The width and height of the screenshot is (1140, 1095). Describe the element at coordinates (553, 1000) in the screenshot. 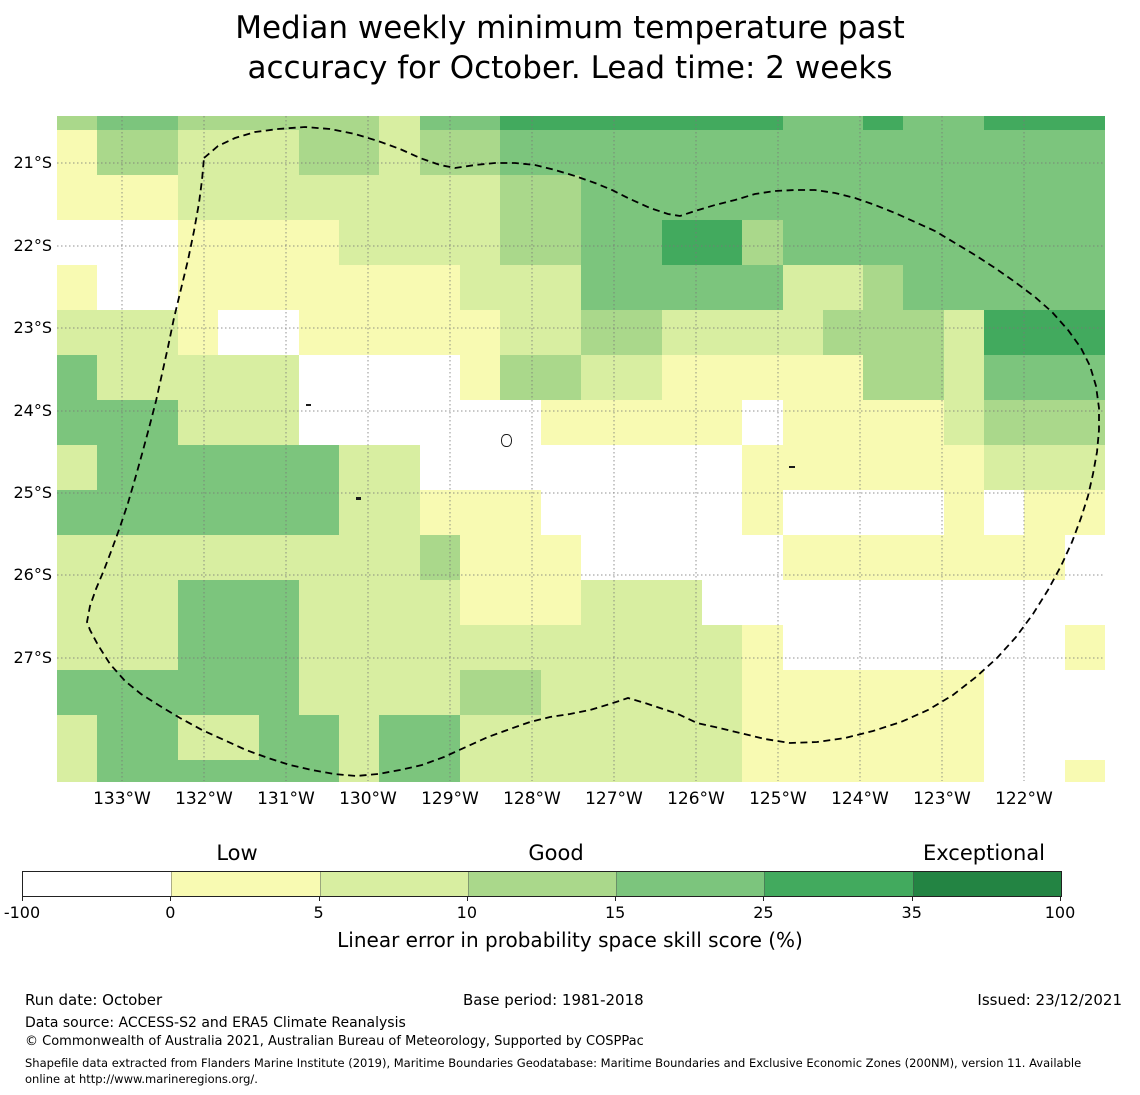

I see `footer-base-period: Base period: 1981-2018` at that location.